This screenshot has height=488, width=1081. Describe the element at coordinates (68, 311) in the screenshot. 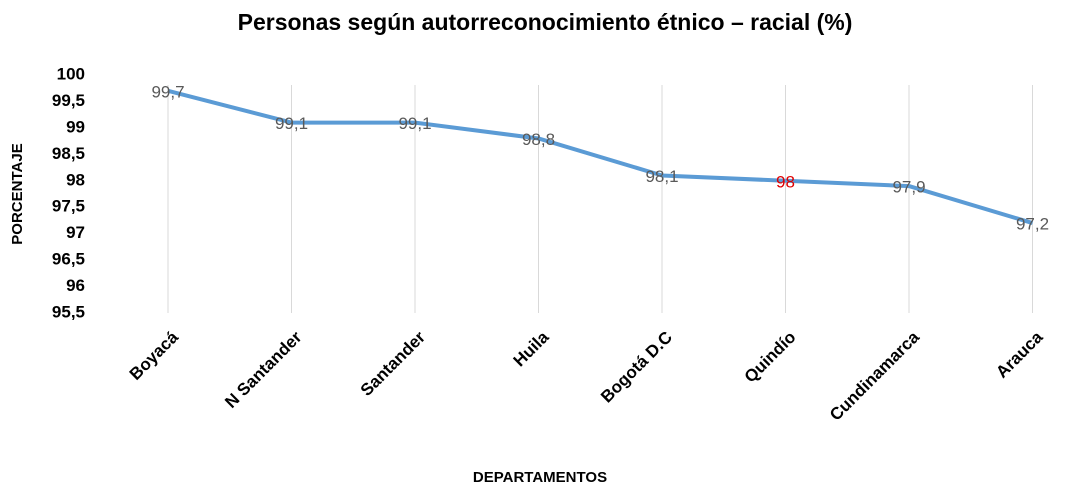

I see `y-tick-label: 95,5` at that location.